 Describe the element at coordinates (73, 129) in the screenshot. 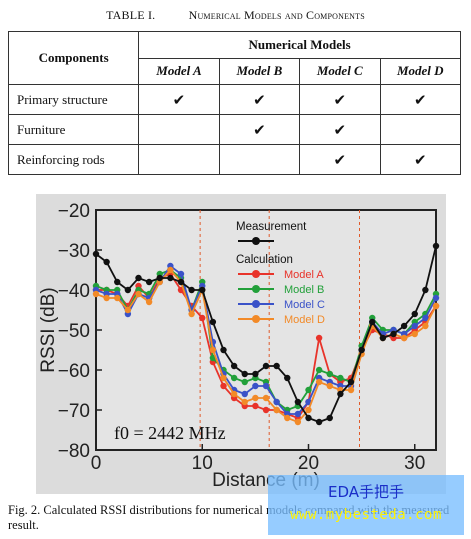

I see `component-name: Furniture` at that location.